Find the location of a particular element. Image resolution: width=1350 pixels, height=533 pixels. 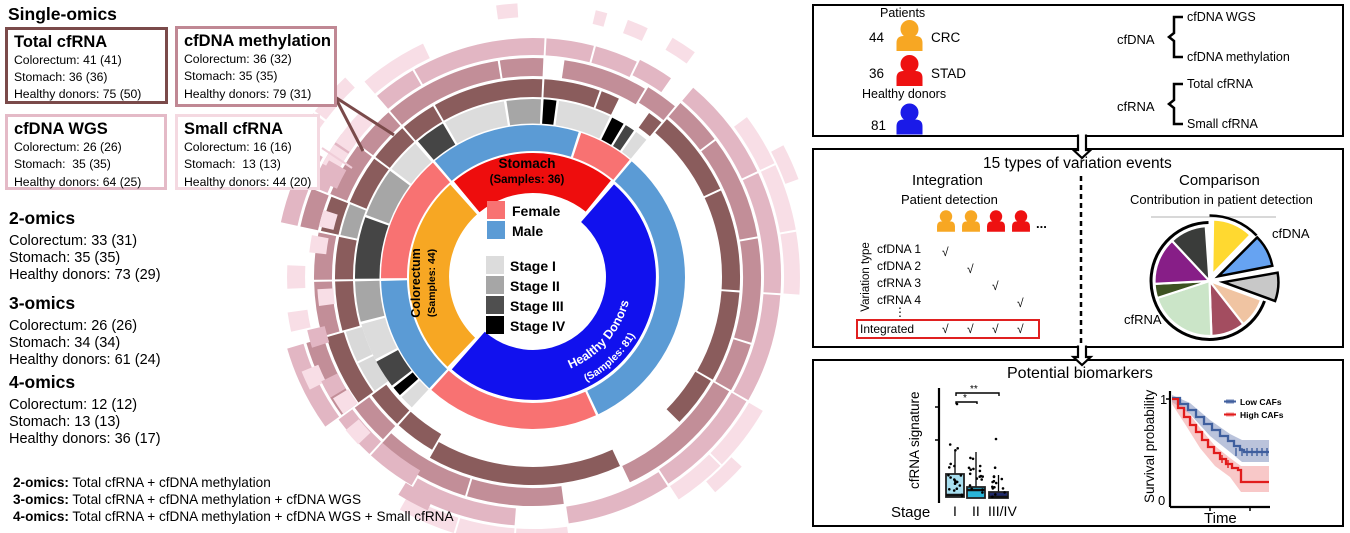

svg-text: cfRNA signature is located at coordinates (914, 440).